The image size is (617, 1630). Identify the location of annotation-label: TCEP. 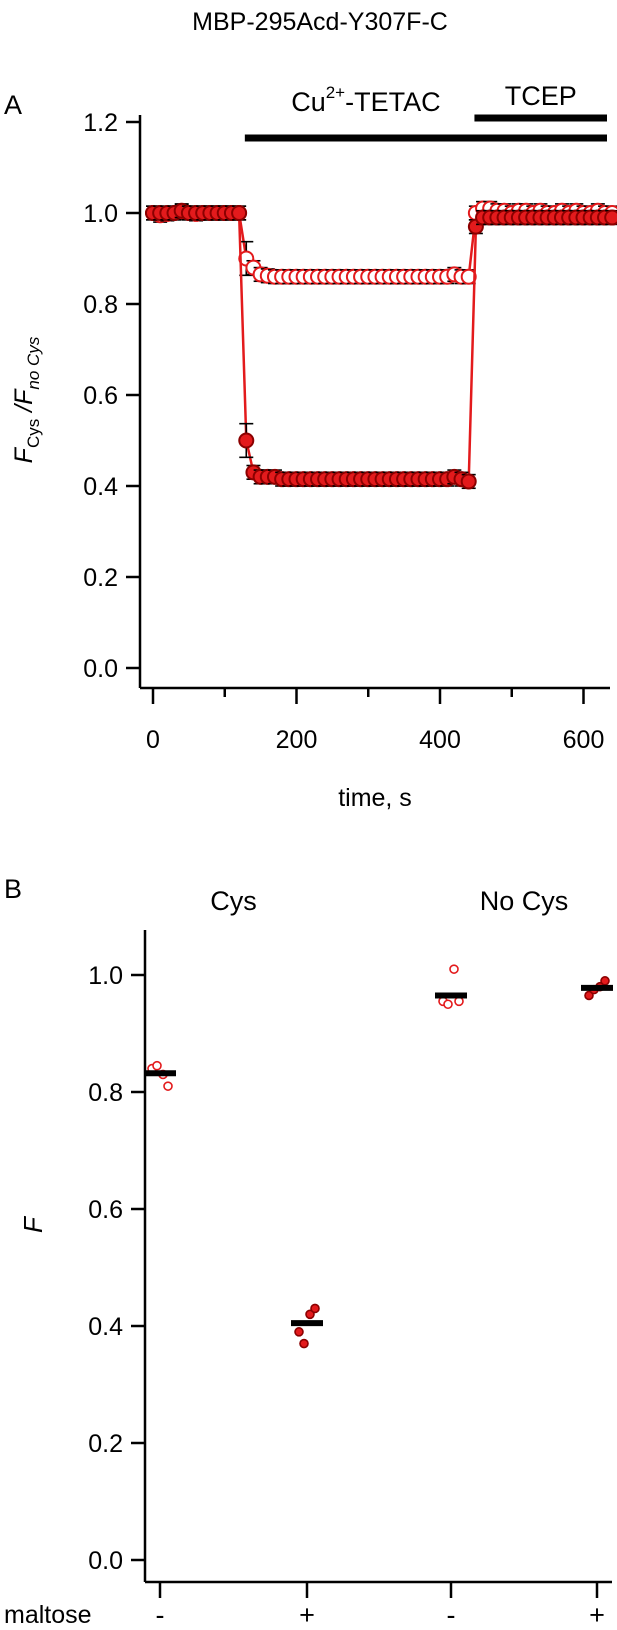
(541, 96).